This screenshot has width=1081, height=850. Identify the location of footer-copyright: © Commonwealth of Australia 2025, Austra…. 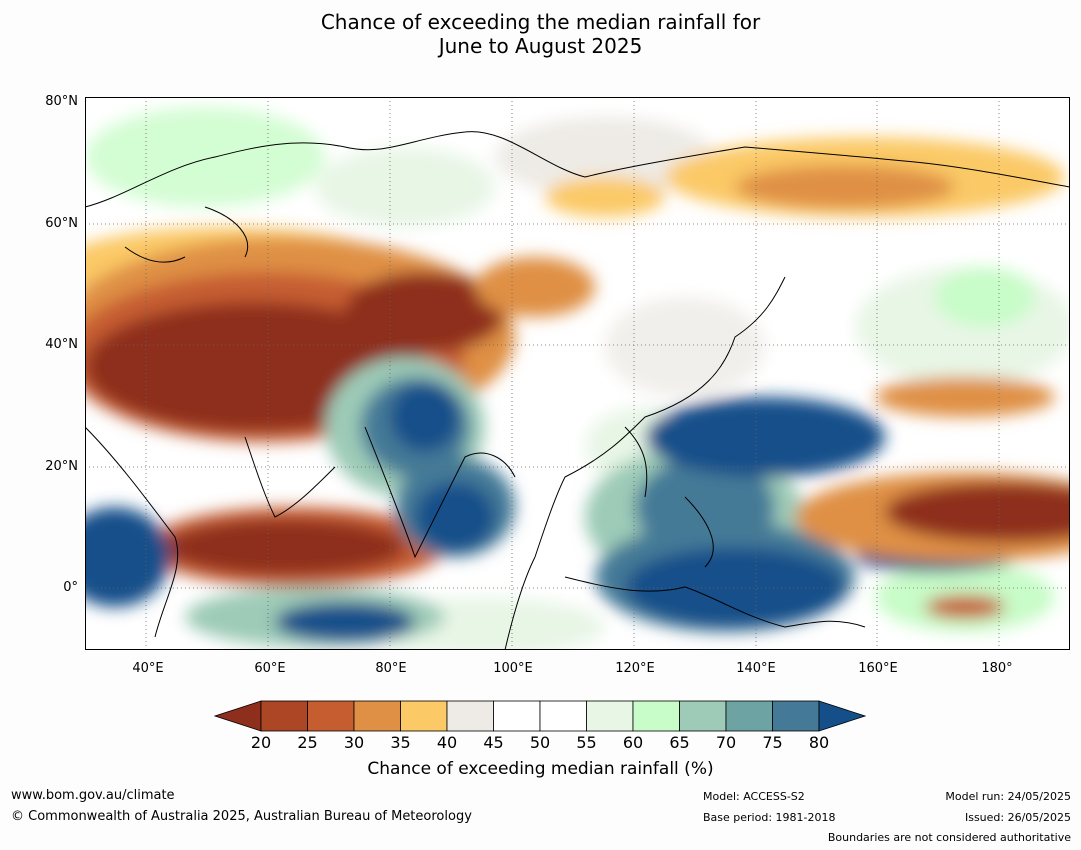
(241, 816).